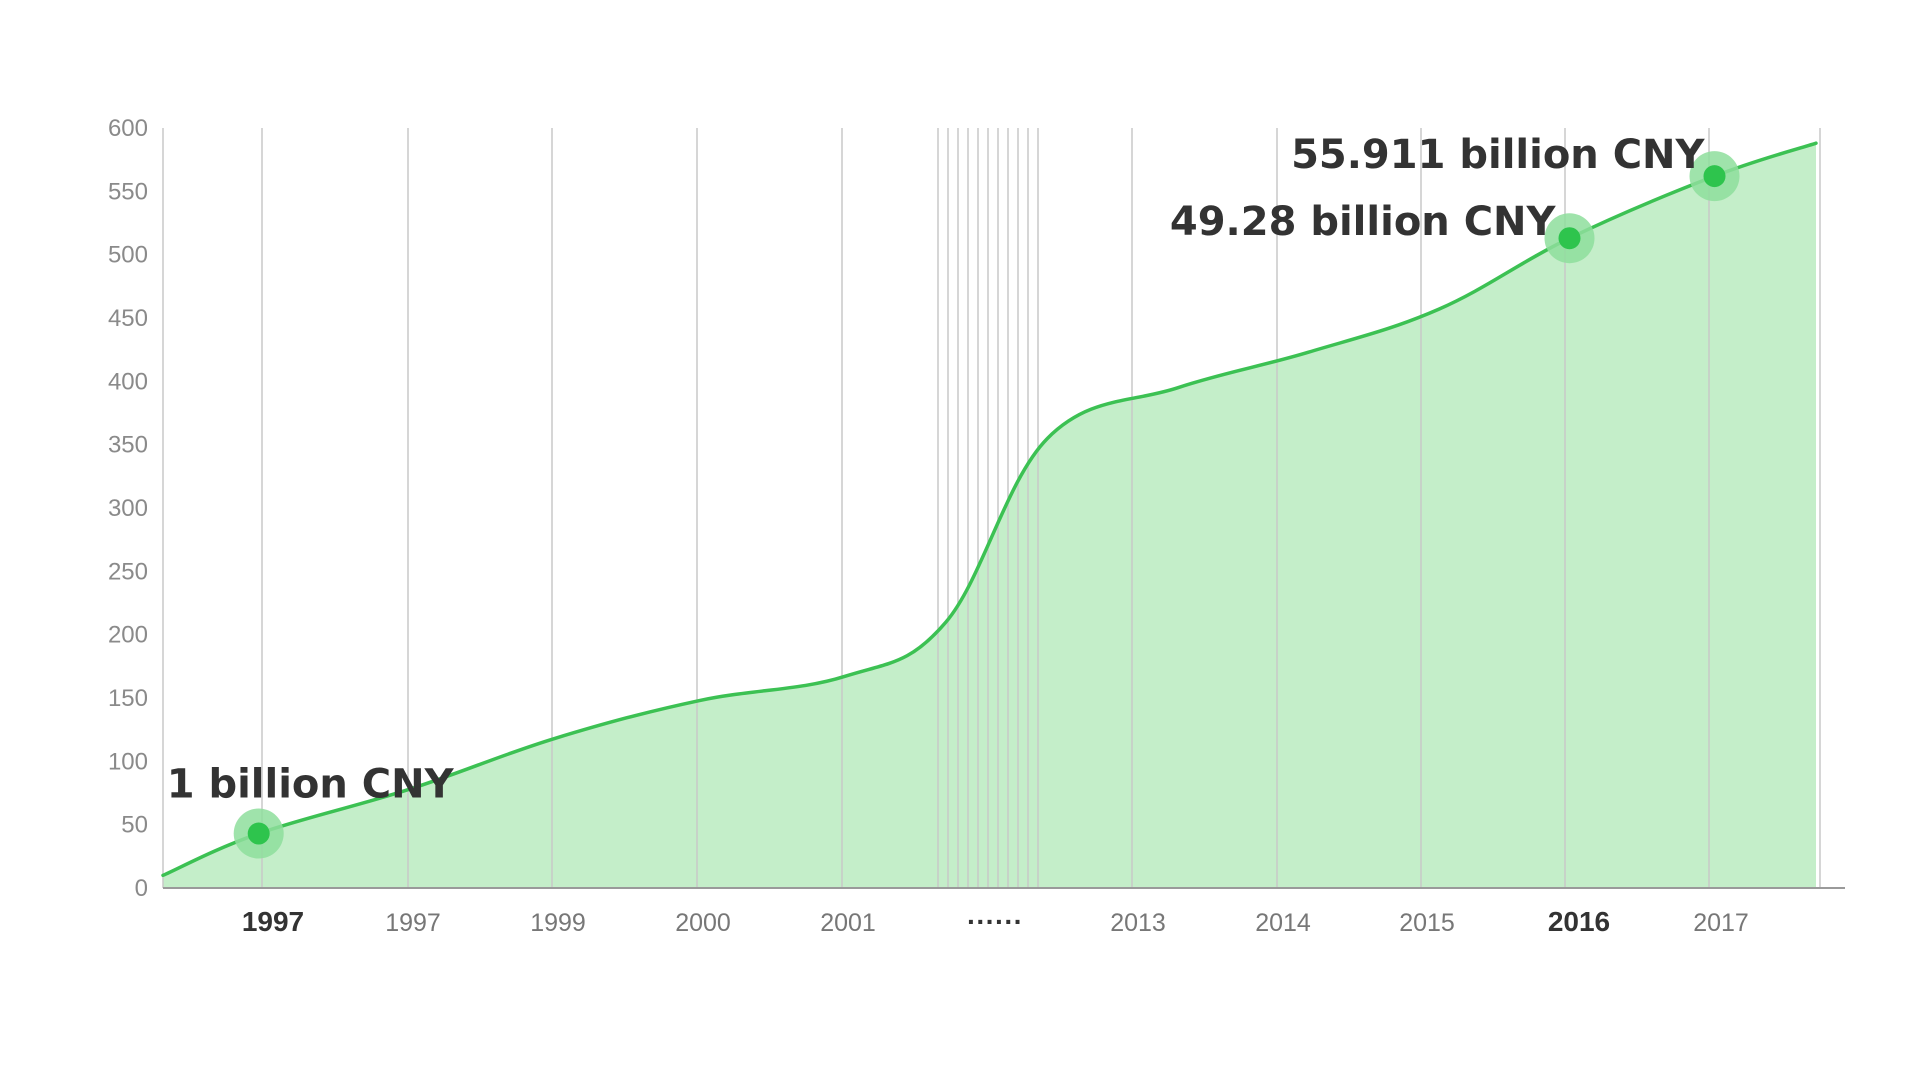  I want to click on y-tick-label: 250, so click(128, 571).